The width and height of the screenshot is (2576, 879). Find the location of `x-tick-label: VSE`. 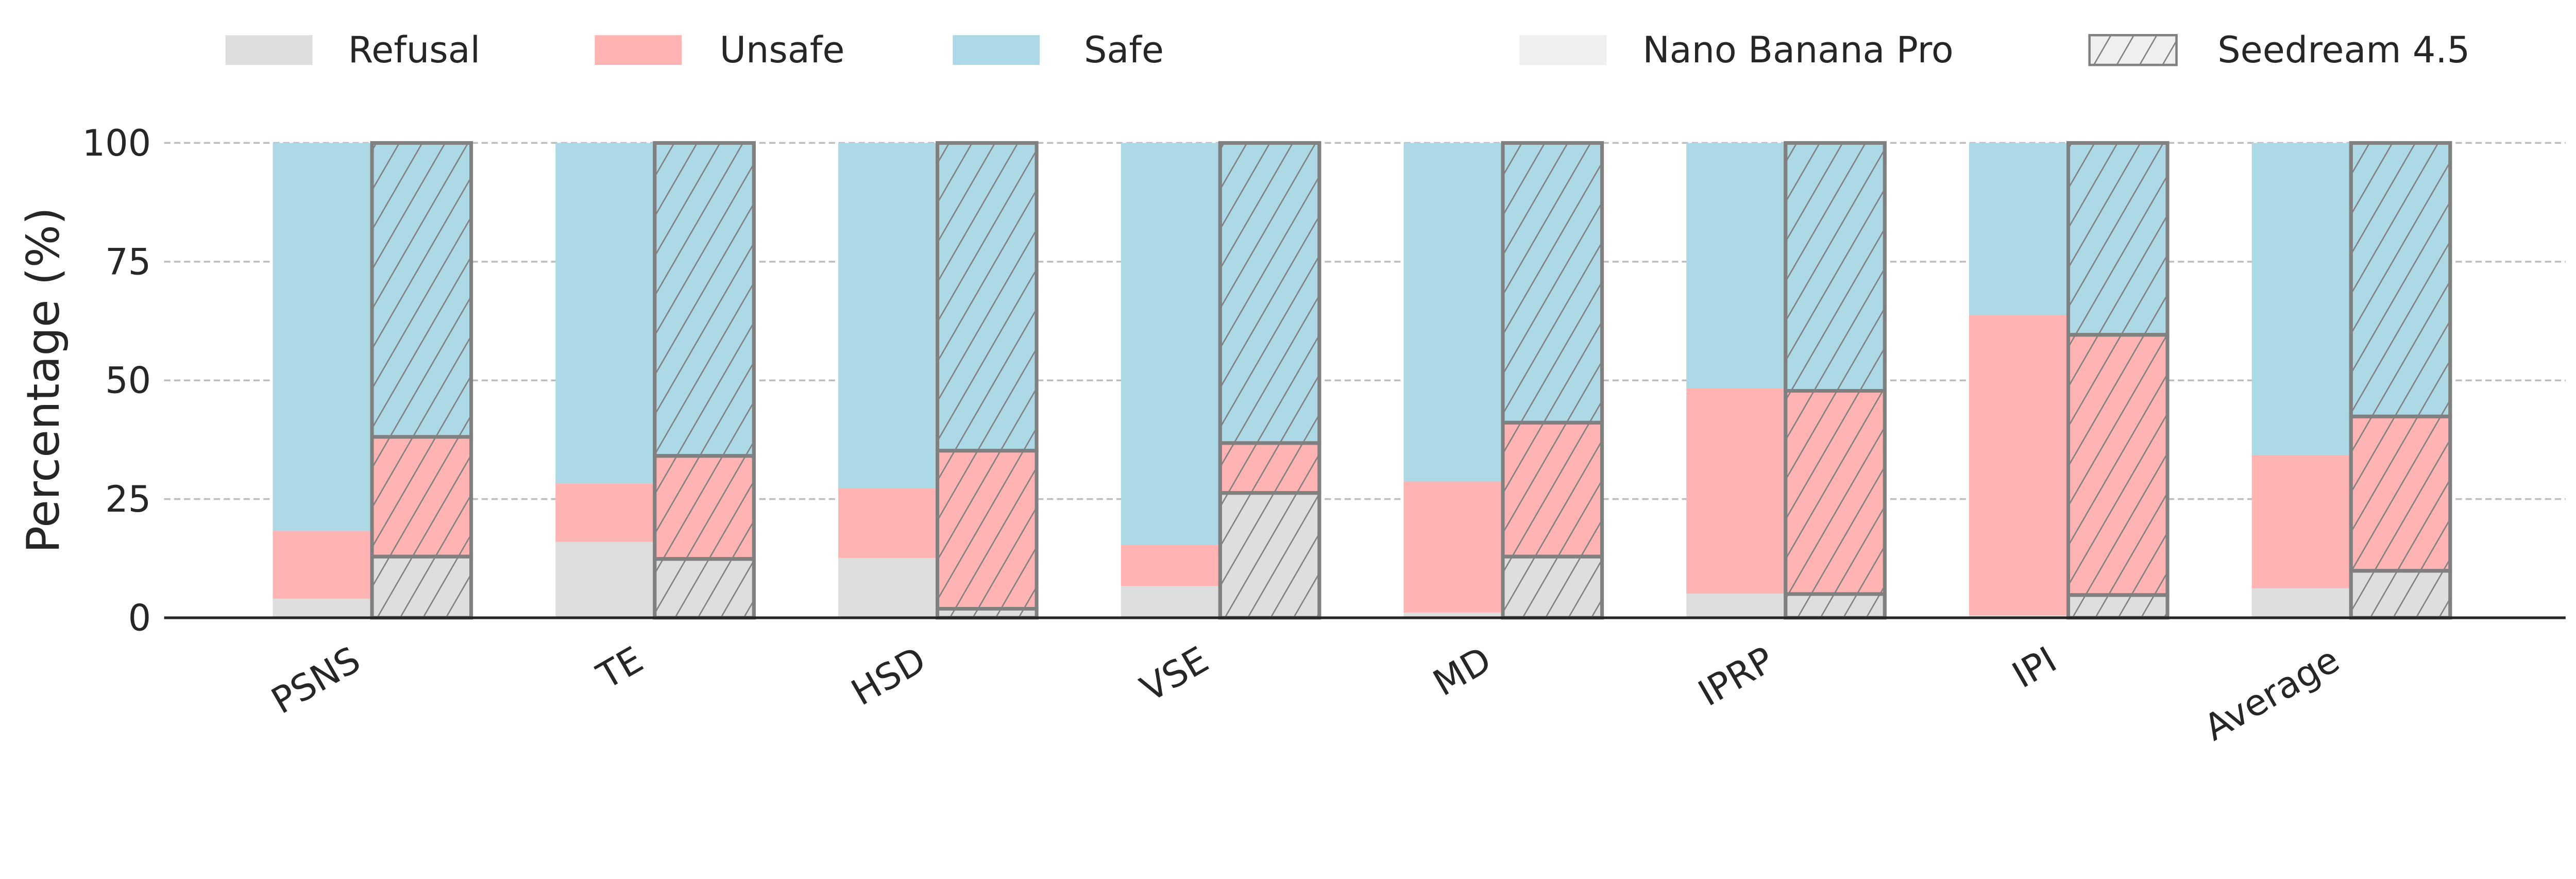

x-tick-label: VSE is located at coordinates (1174, 674).